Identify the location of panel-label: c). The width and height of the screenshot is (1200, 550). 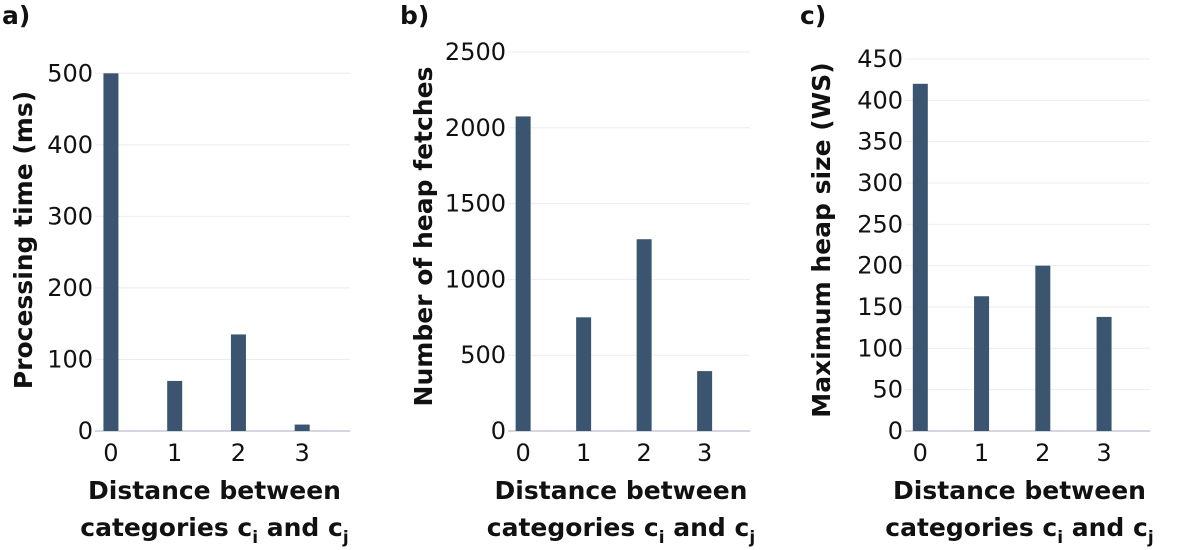
(813, 15).